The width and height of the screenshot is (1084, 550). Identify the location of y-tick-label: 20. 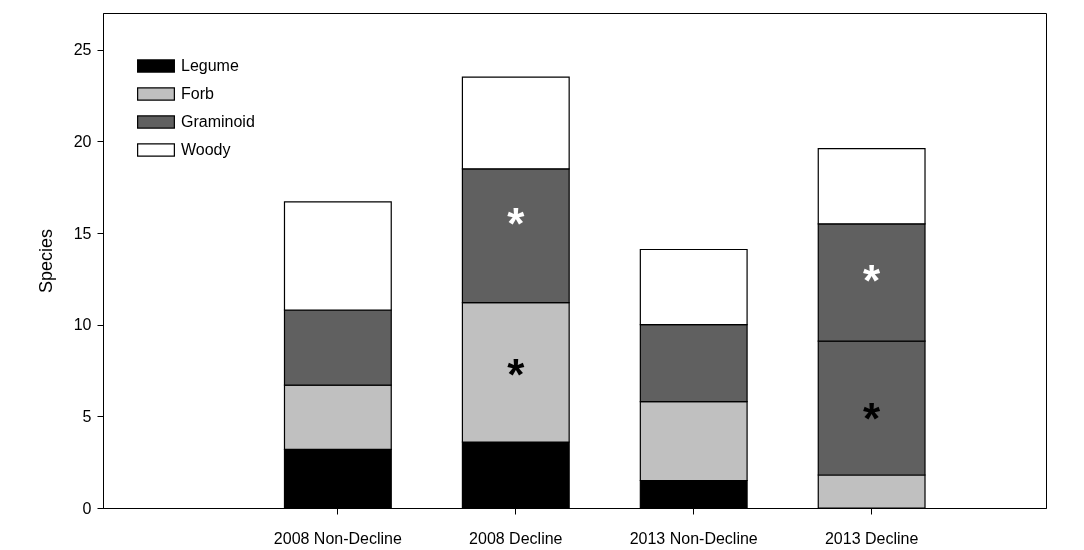
(82, 141).